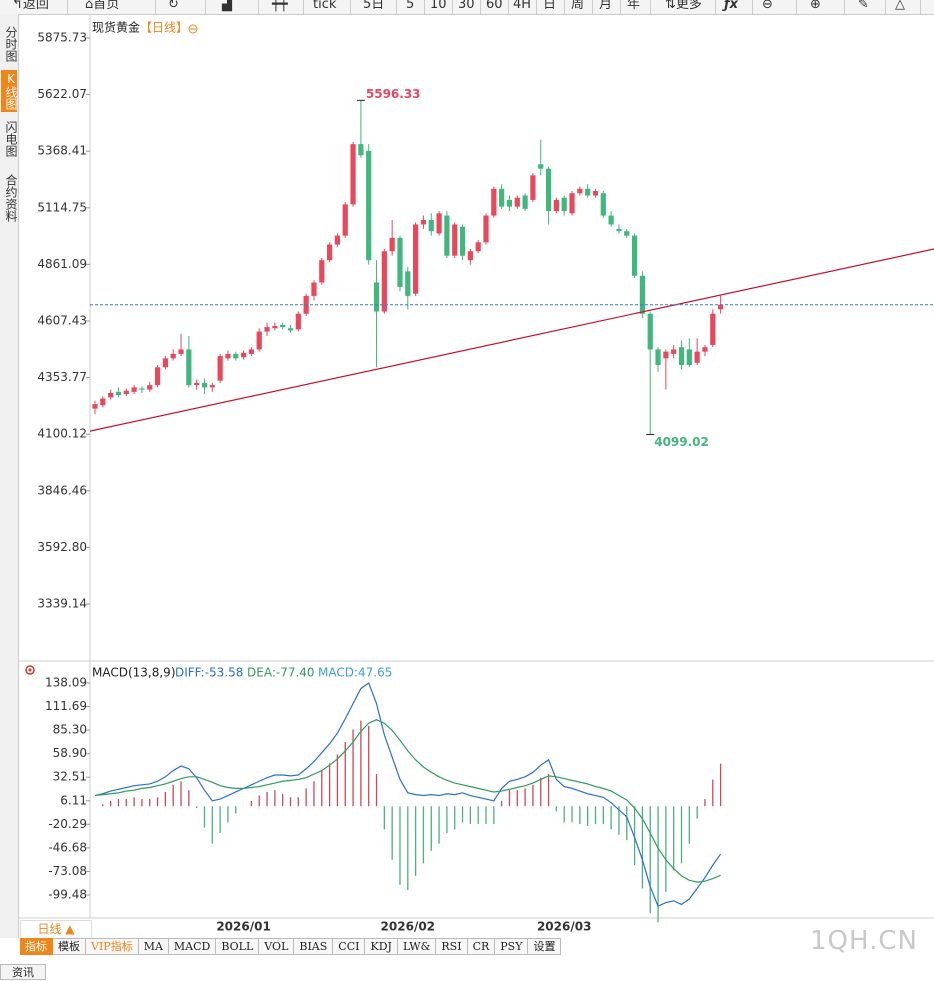 This screenshot has height=981, width=934. What do you see at coordinates (438, 6) in the screenshot?
I see `period-button: 10` at bounding box center [438, 6].